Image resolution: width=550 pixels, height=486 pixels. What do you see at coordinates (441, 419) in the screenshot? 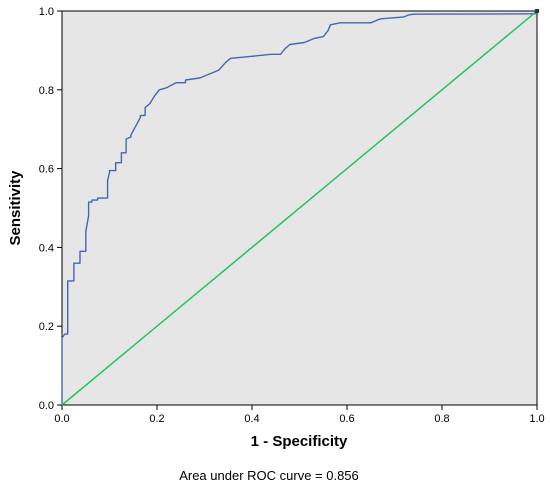
I see `x-tick-label: 0.8` at bounding box center [441, 419].